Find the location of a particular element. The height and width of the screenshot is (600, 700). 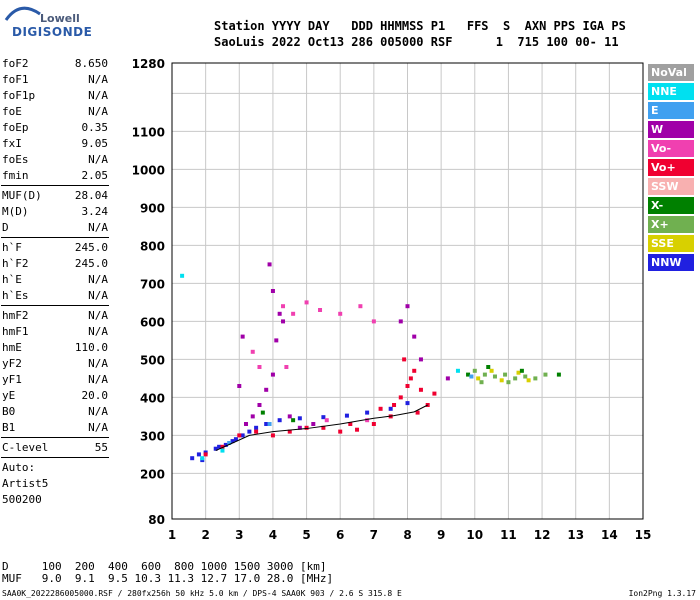

param-label: 500200 is located at coordinates (22, 499).